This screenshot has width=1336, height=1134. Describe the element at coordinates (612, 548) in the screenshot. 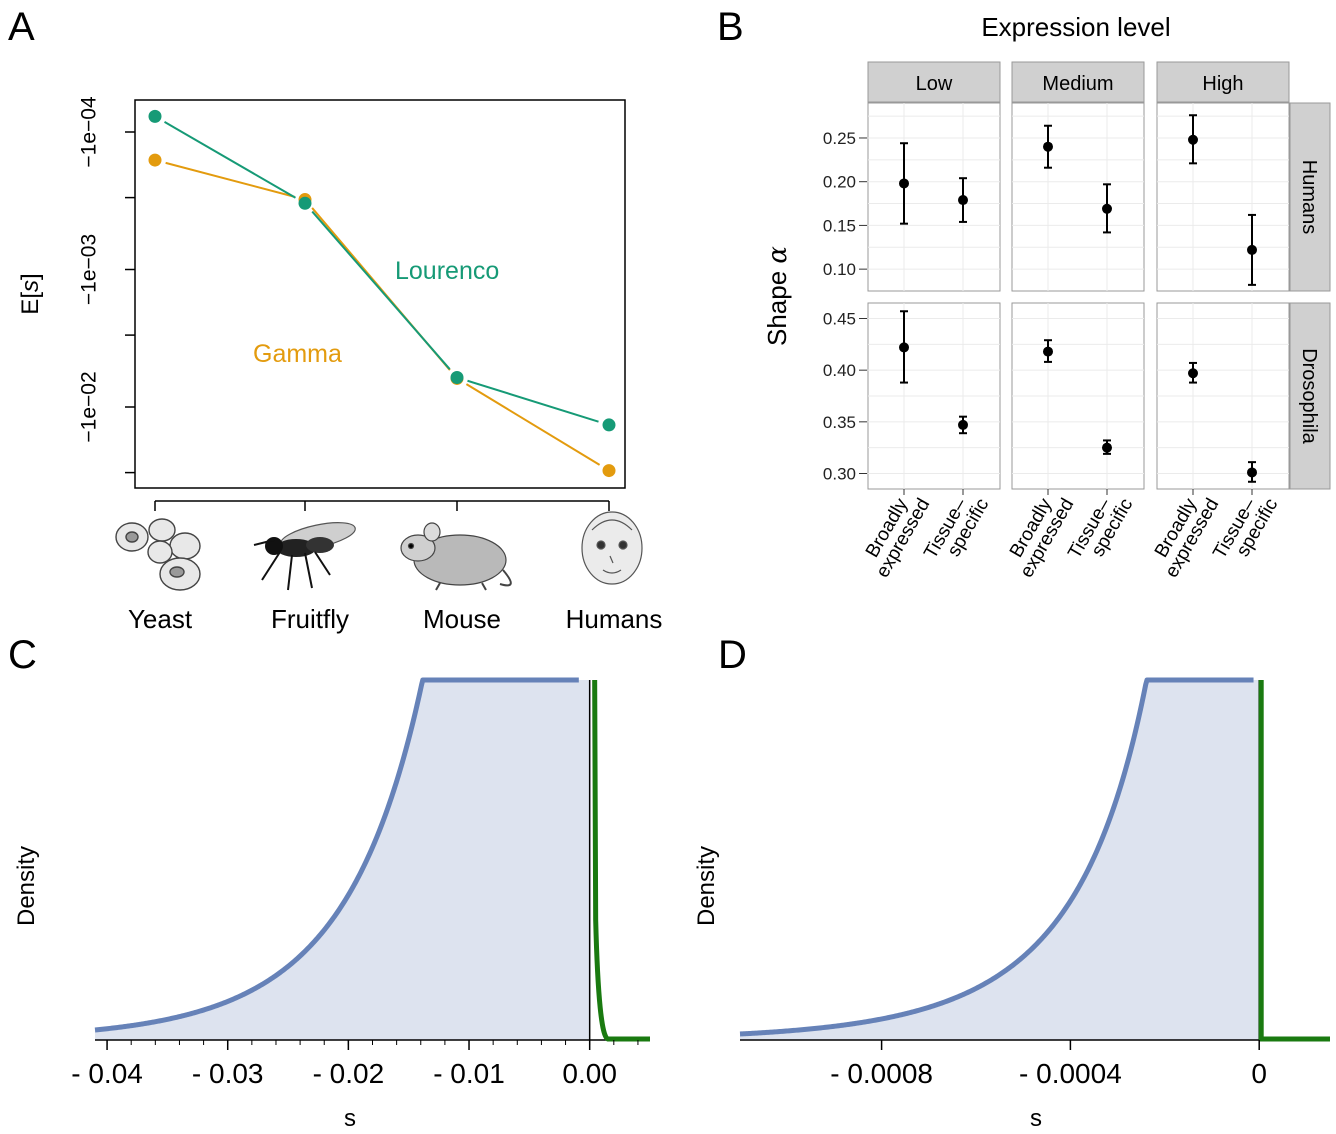

I see `human-baby-icon` at that location.